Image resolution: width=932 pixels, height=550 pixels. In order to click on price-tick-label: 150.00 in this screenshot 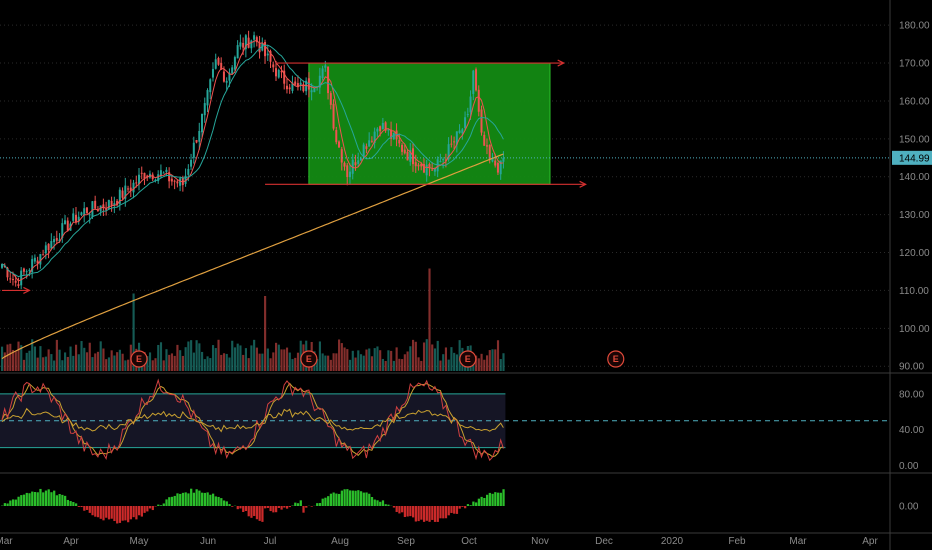, I will do `click(914, 139)`.